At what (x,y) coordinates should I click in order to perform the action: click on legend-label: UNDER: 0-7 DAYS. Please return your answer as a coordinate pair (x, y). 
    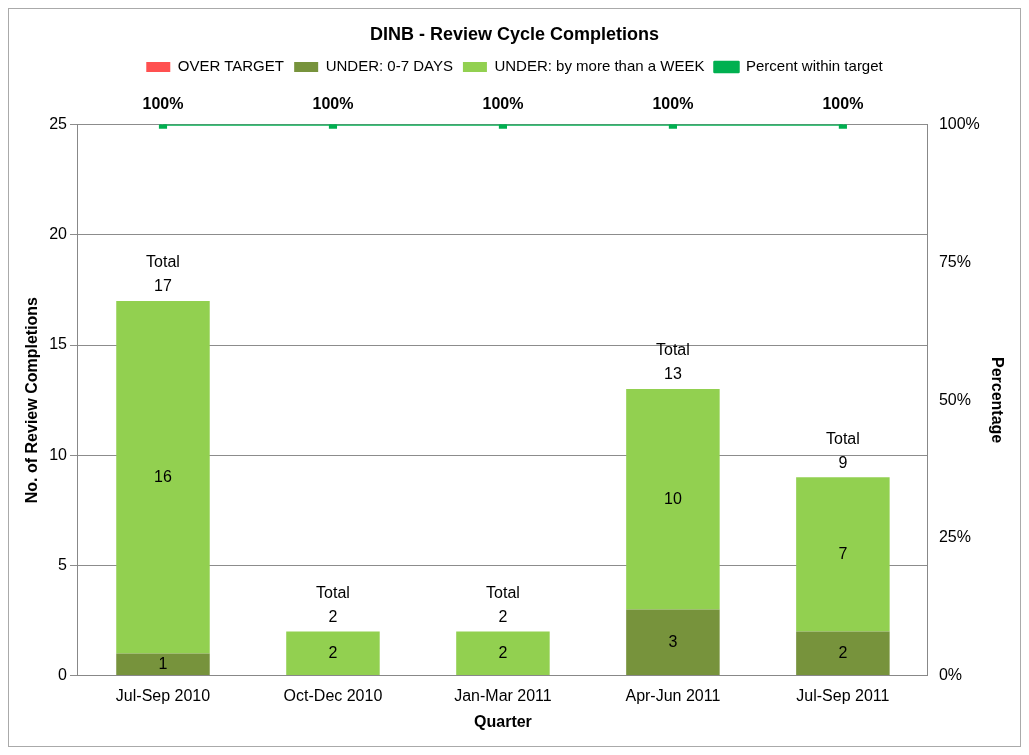
    Looking at the image, I should click on (389, 66).